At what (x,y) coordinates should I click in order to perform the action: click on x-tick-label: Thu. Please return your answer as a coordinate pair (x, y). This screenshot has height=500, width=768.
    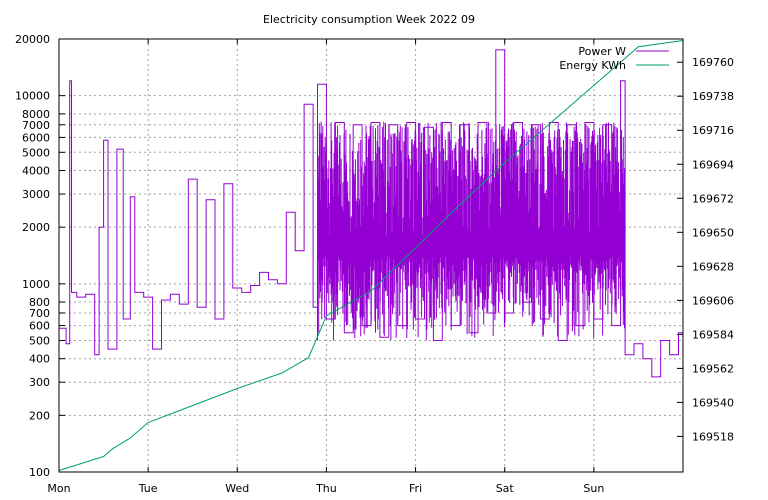
    Looking at the image, I should click on (326, 488).